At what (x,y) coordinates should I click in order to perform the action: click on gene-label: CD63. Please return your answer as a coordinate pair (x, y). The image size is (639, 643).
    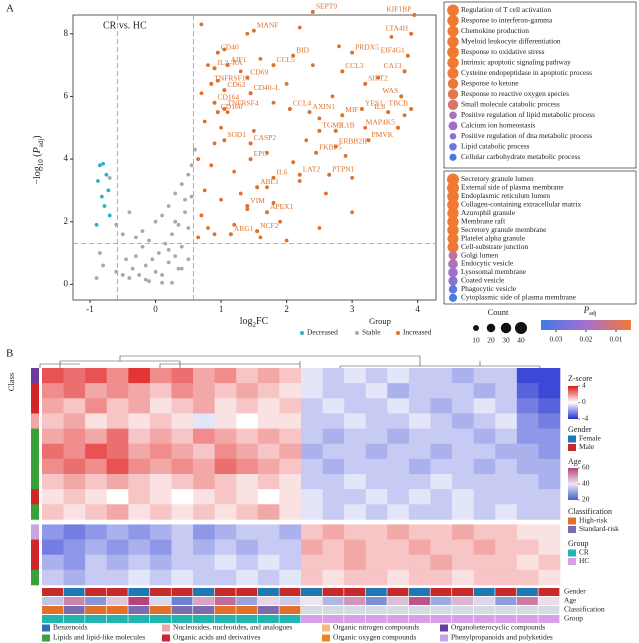
    Looking at the image, I should click on (236, 84).